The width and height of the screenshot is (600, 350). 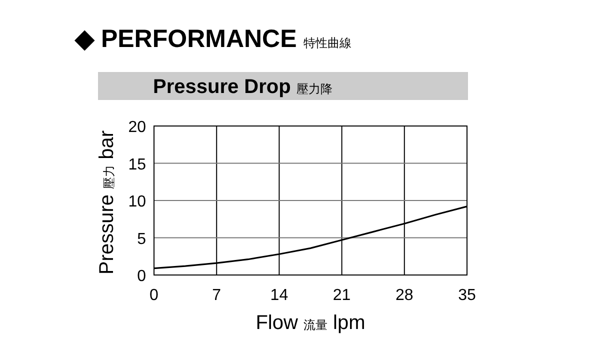 What do you see at coordinates (279, 295) in the screenshot?
I see `x-tick-label: 14` at bounding box center [279, 295].